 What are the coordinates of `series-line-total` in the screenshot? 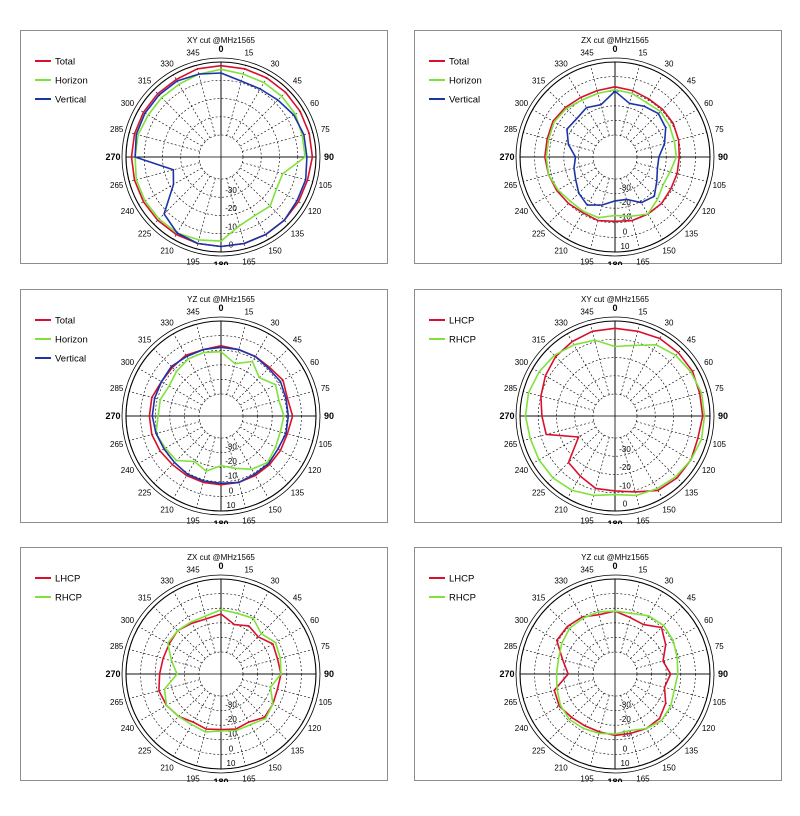 It's located at (612, 154).